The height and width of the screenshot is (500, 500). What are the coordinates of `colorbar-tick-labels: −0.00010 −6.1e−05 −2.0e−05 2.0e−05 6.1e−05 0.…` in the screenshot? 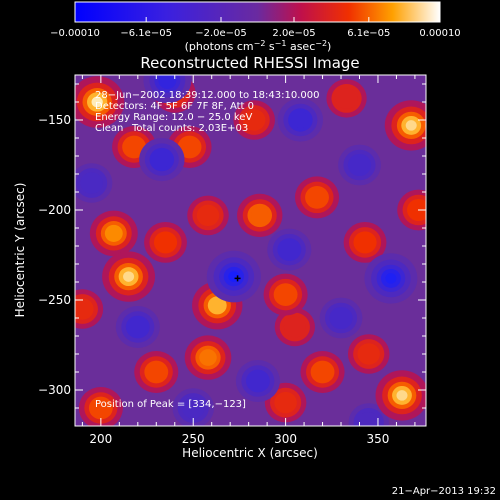 It's located at (255, 33).